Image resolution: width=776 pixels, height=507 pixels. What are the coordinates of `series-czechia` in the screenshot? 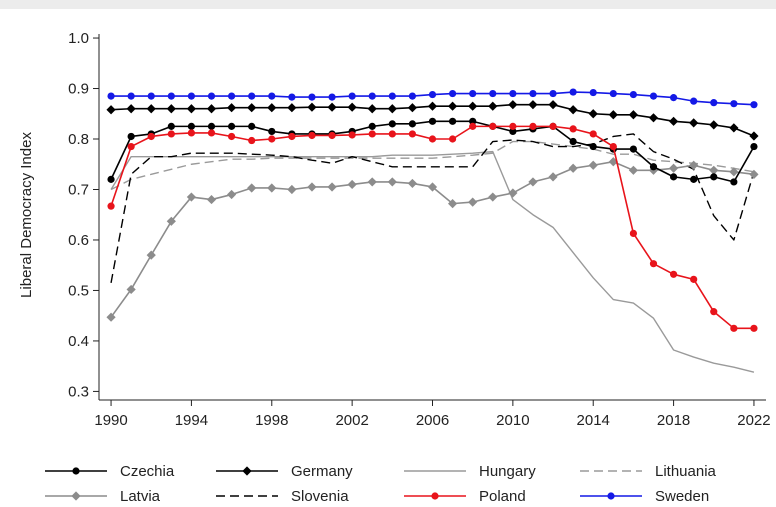 It's located at (432, 151).